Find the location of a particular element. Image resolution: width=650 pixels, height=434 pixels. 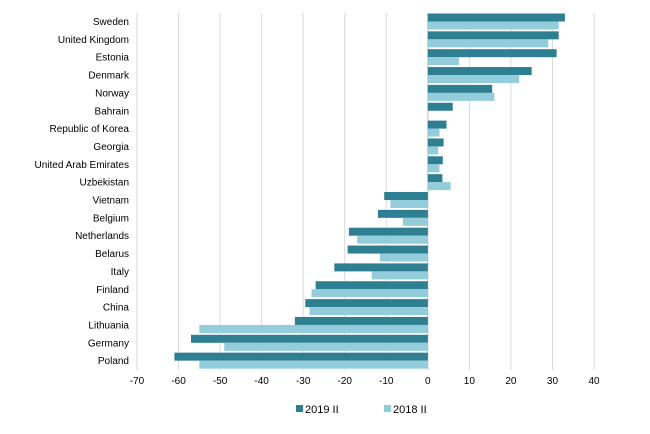

category-label: China is located at coordinates (116, 308).